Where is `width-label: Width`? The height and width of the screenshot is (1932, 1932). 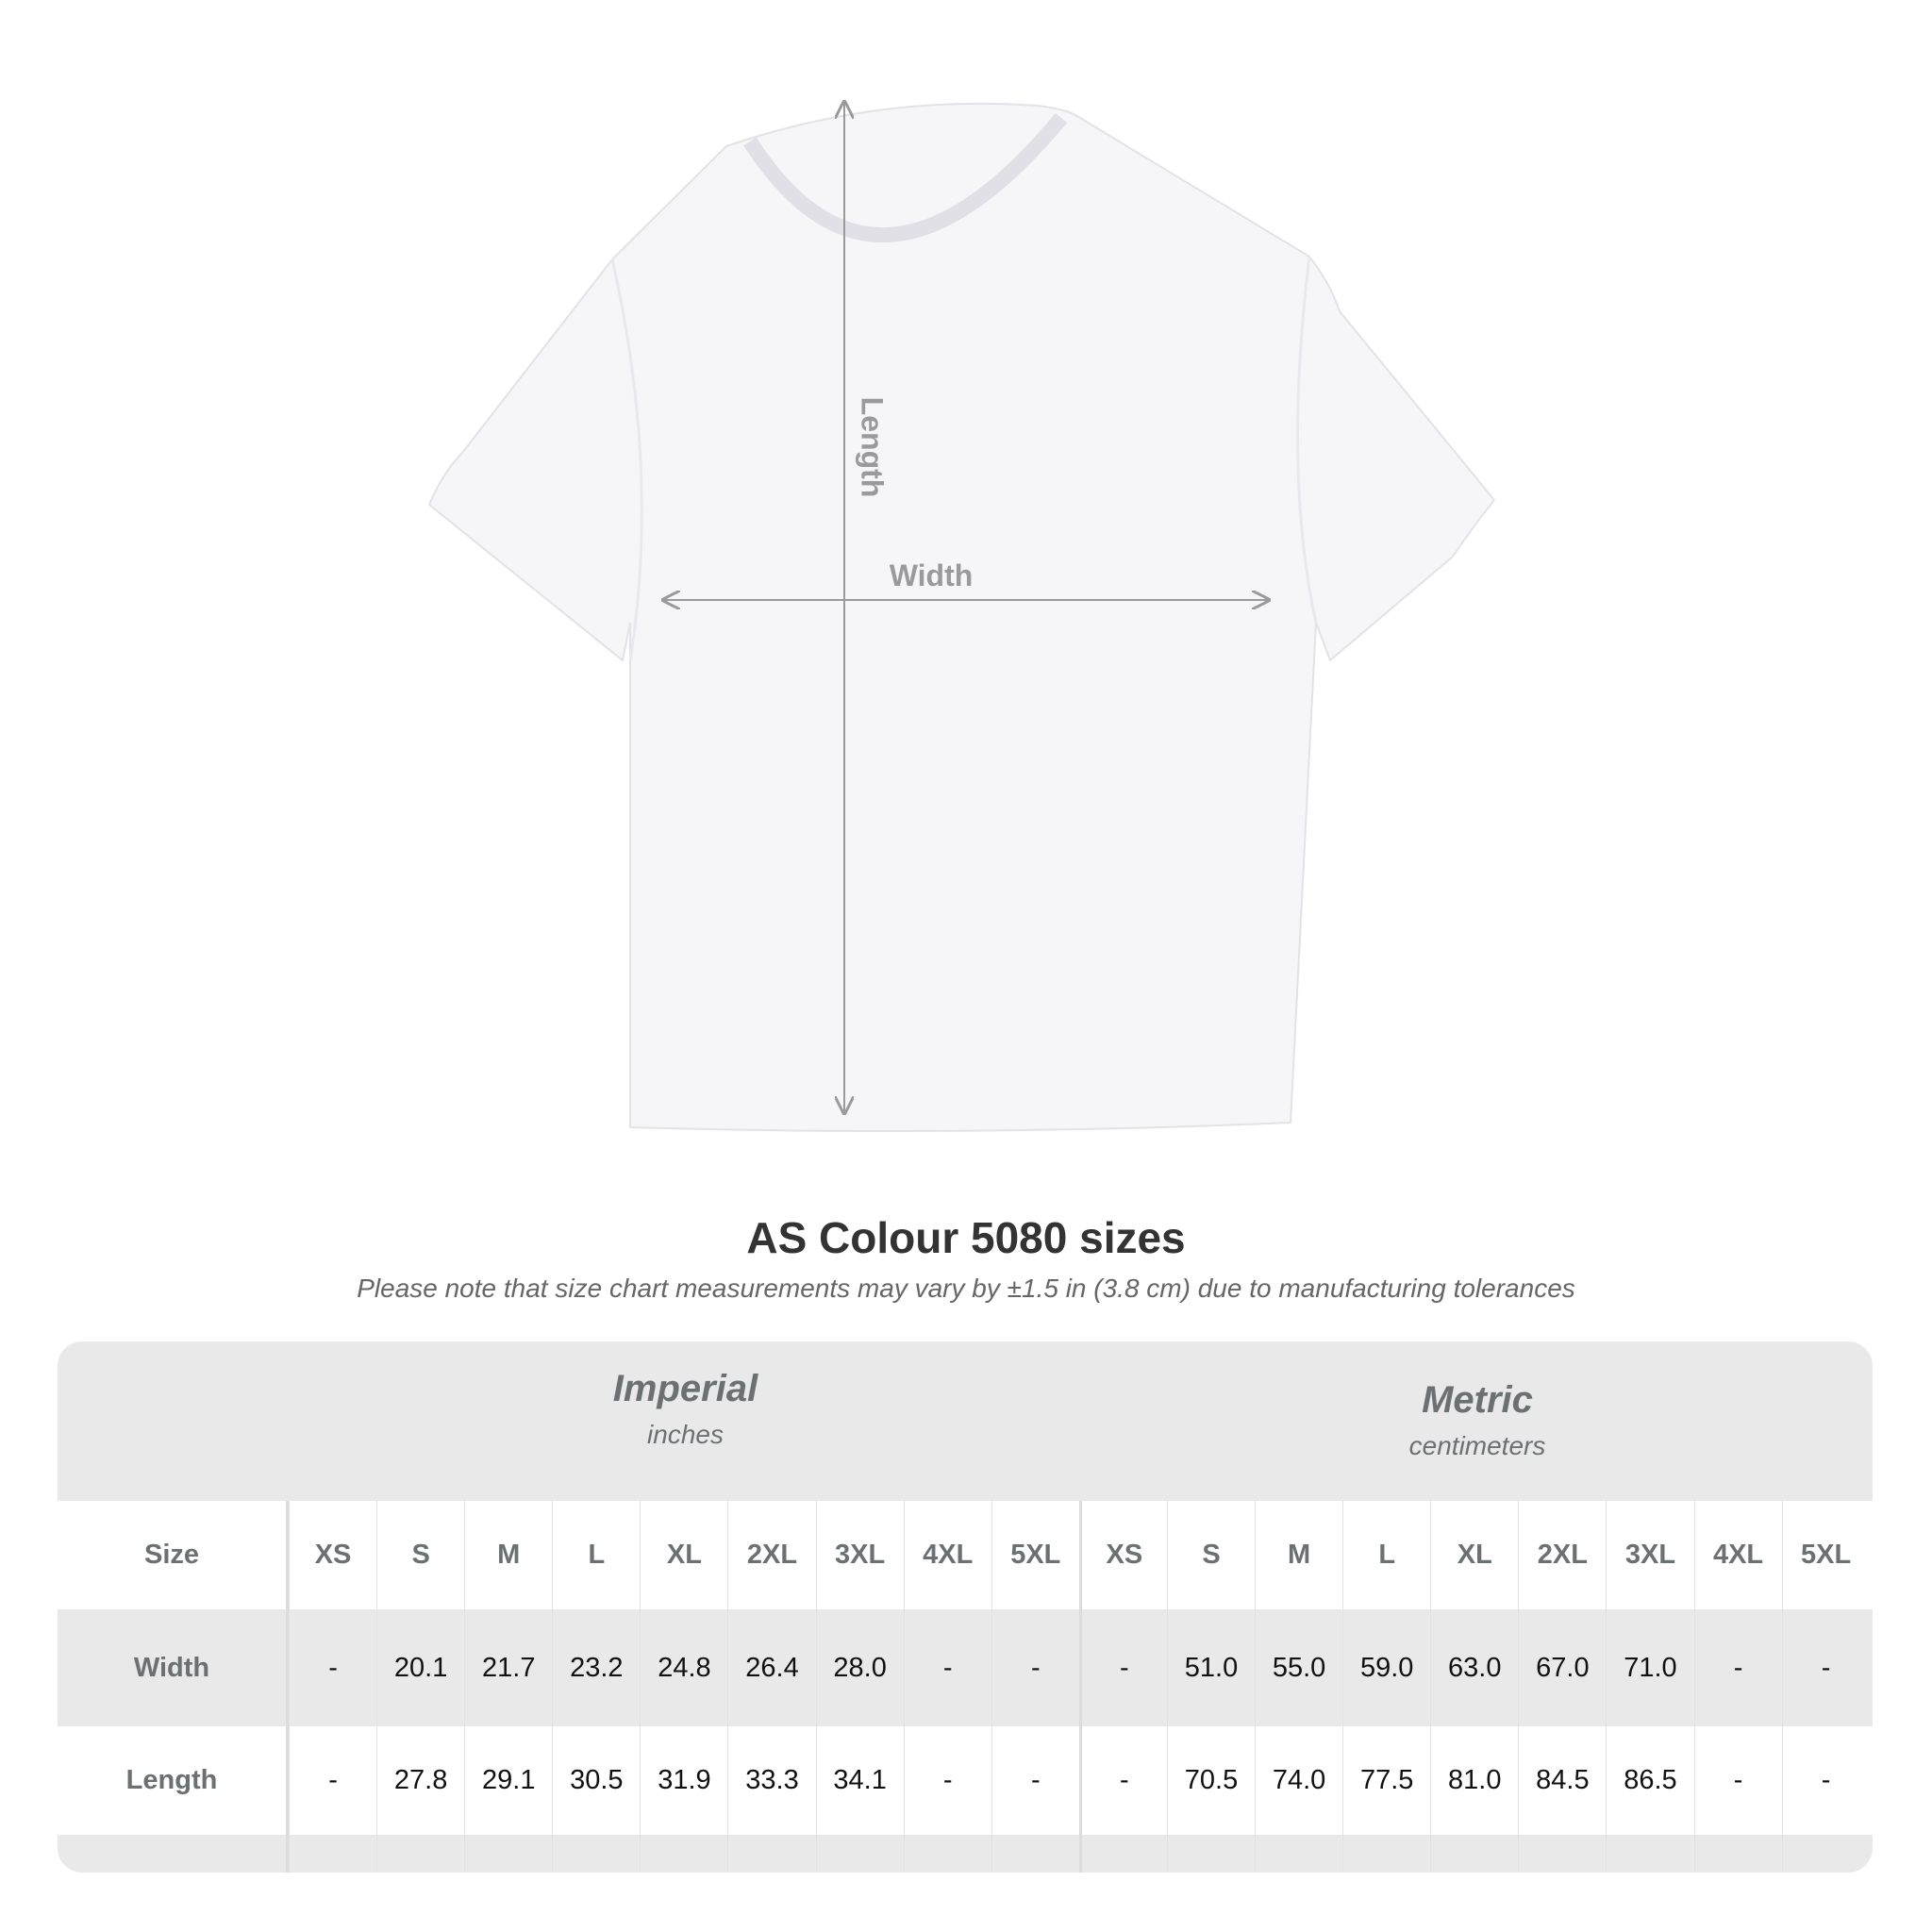
width-label: Width is located at coordinates (932, 575).